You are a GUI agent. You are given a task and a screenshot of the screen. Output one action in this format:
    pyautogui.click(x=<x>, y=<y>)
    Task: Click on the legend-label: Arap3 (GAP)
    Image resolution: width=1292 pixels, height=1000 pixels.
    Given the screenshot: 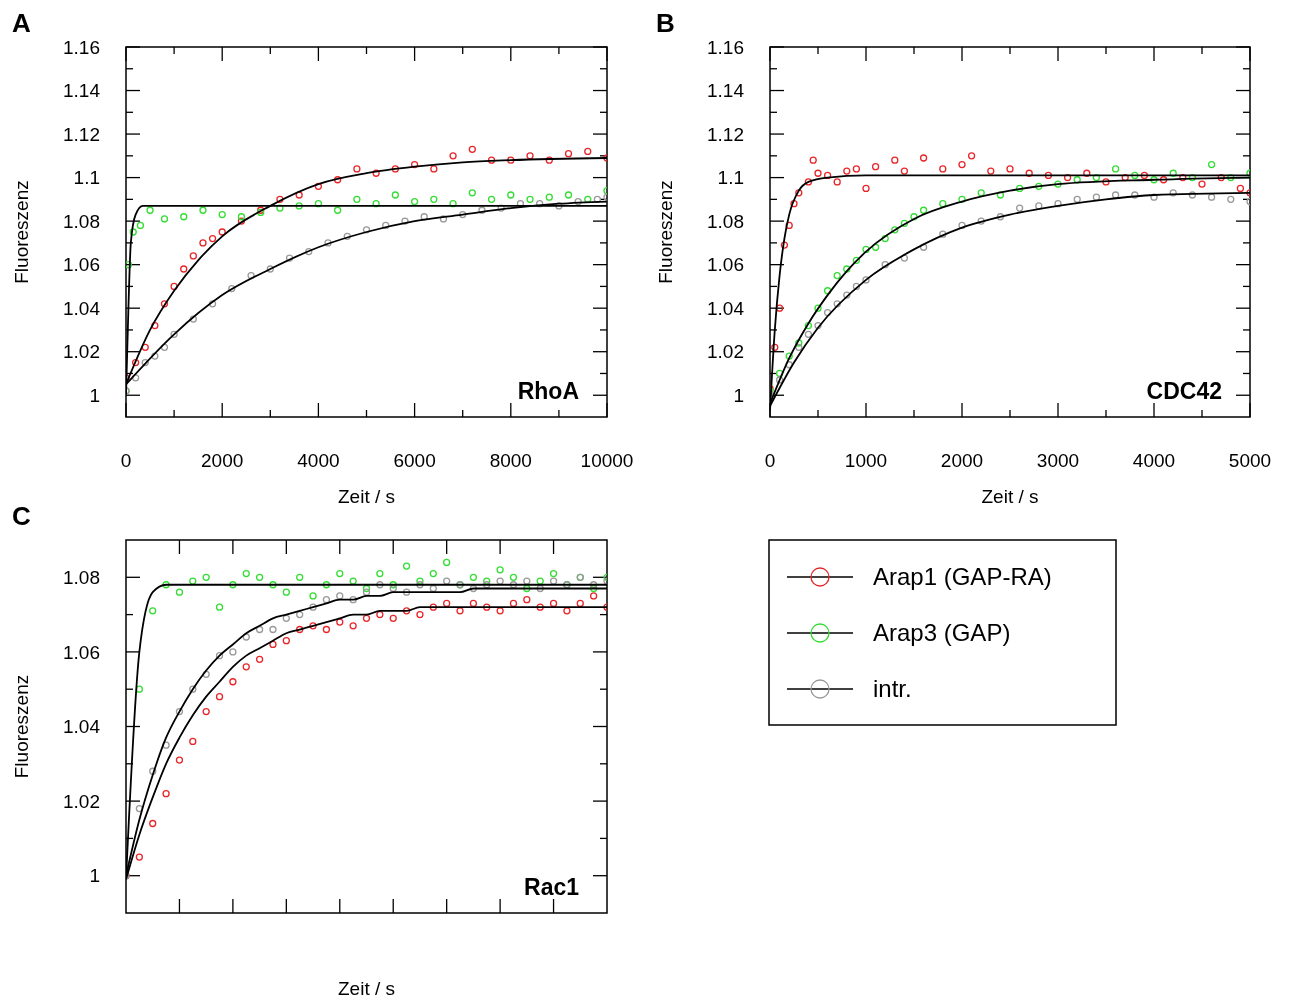 What is the action you would take?
    pyautogui.click(x=942, y=633)
    